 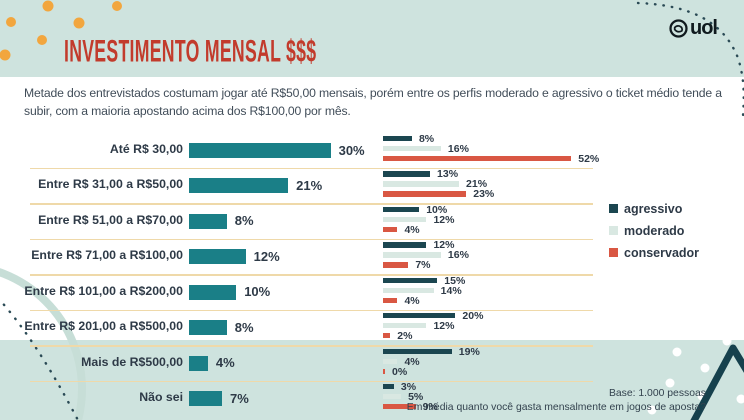 What do you see at coordinates (657, 393) in the screenshot?
I see `base-note: Base: 1.000 pessoas` at bounding box center [657, 393].